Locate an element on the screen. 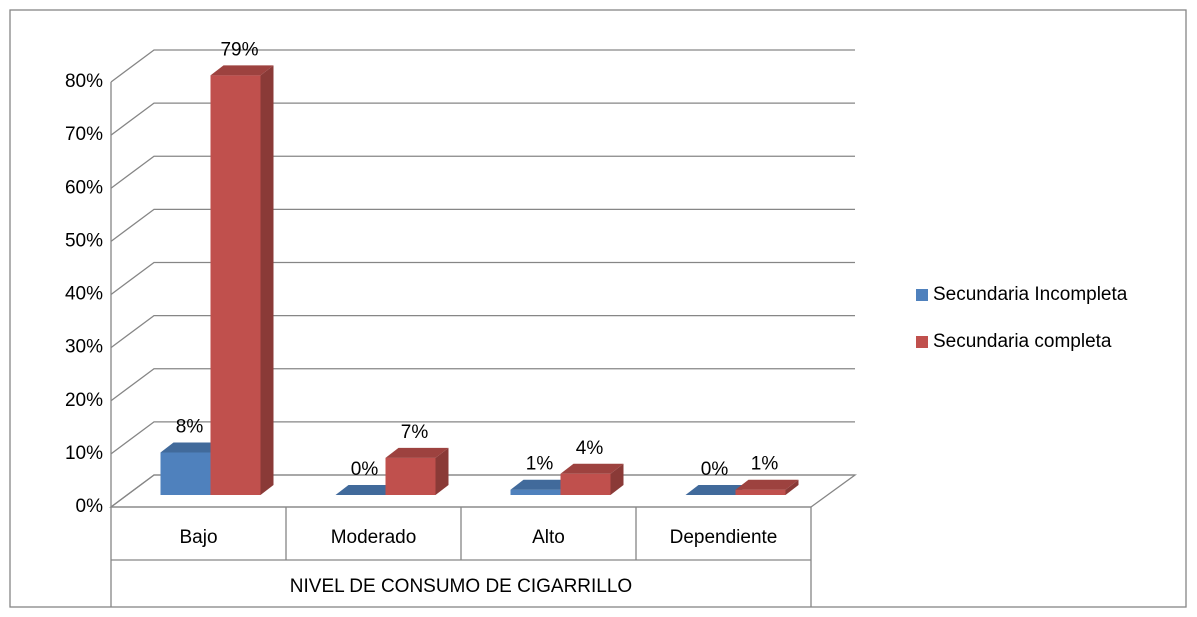 This screenshot has width=1197, height=617. y-tick-label: 0% is located at coordinates (90, 506).